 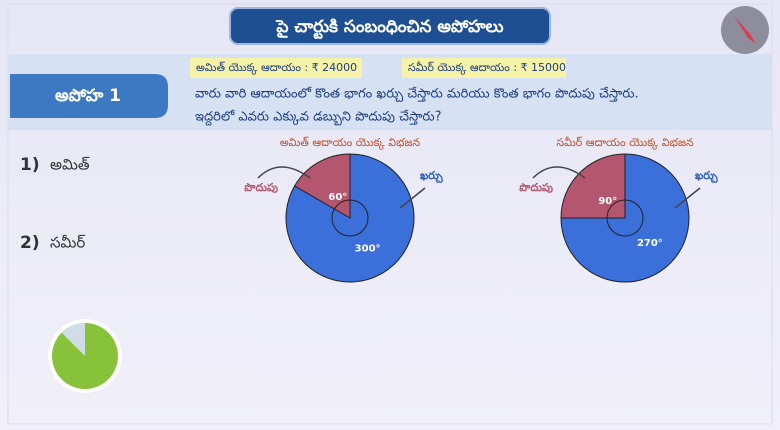 I want to click on slice-value-label: 270°, so click(x=650, y=243).